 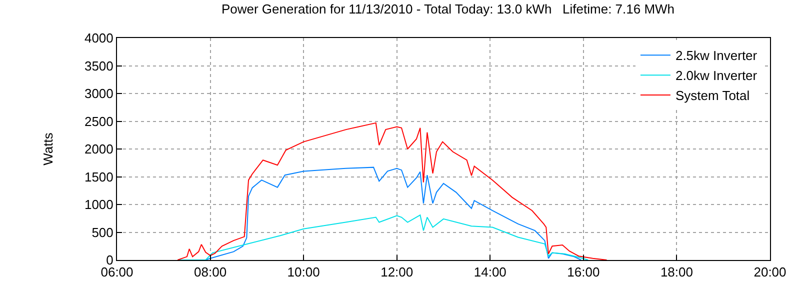 What do you see at coordinates (99, 66) in the screenshot?
I see `y-tick-label: 3500` at bounding box center [99, 66].